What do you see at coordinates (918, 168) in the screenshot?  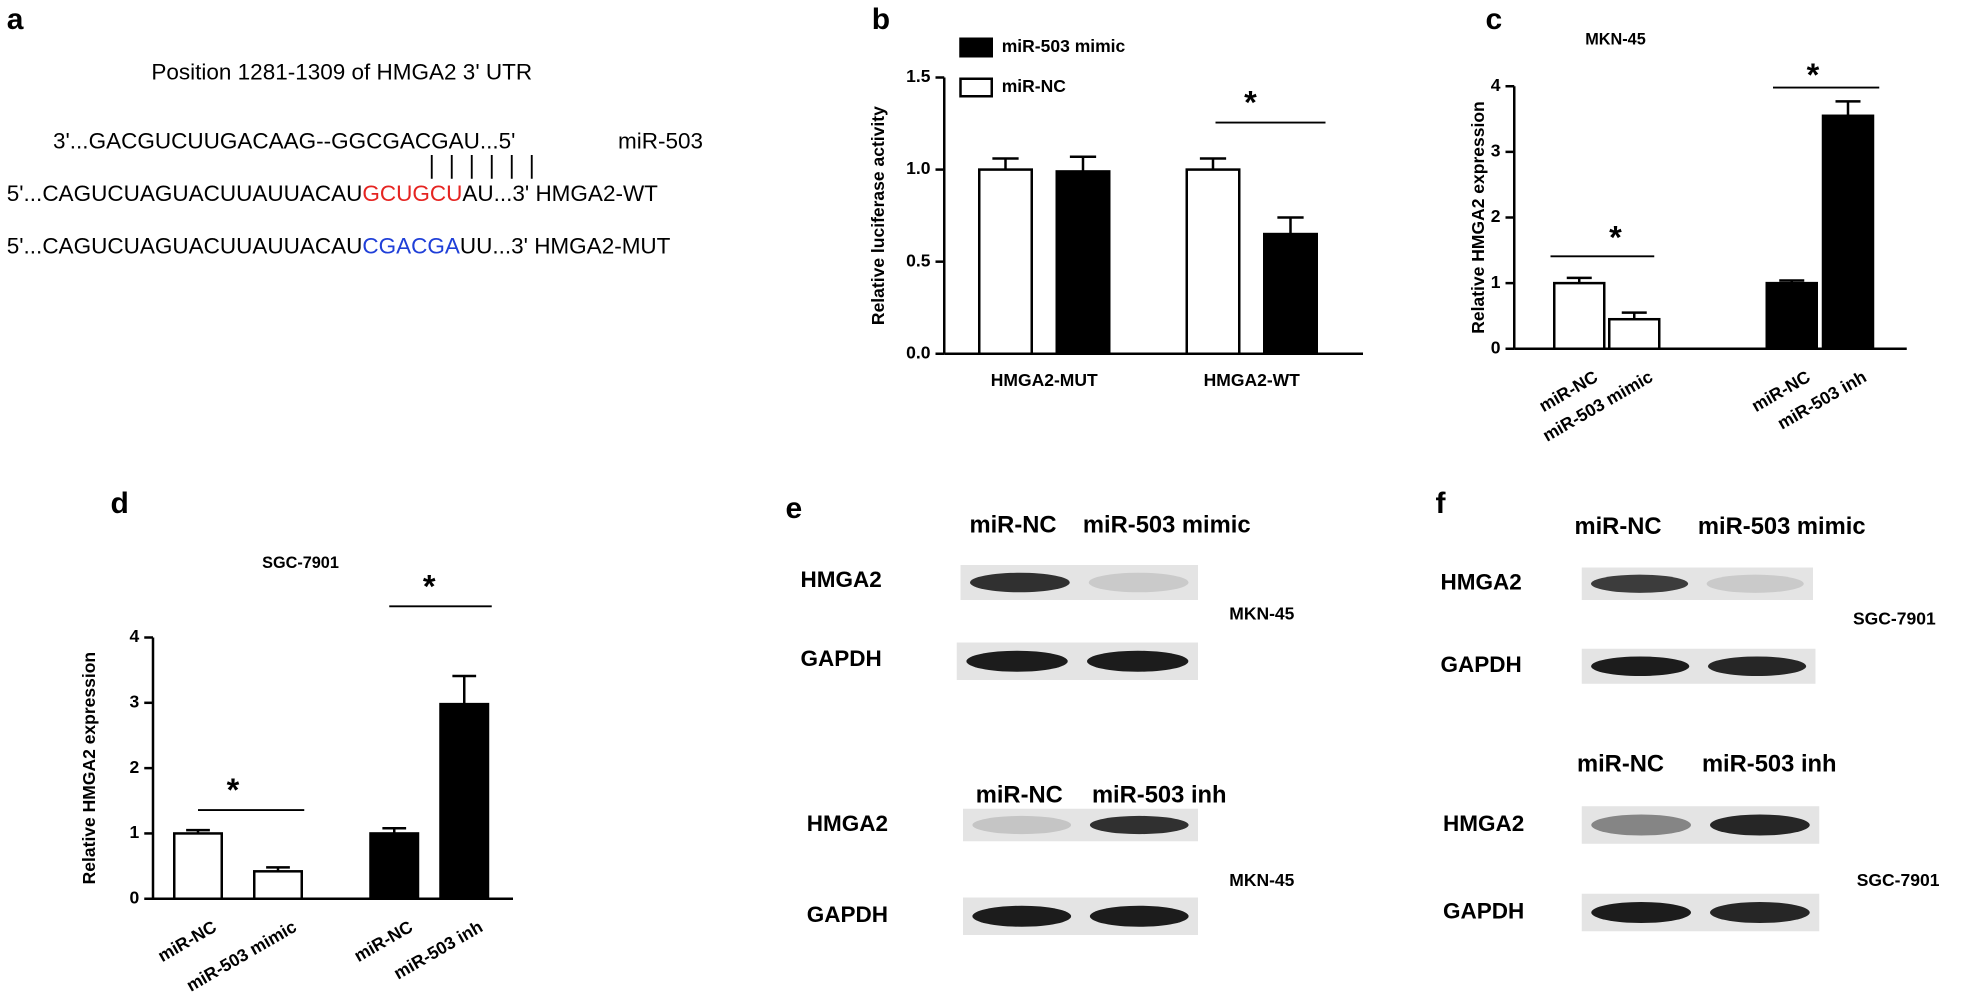 I see `y-tick-label: 1.0` at bounding box center [918, 168].